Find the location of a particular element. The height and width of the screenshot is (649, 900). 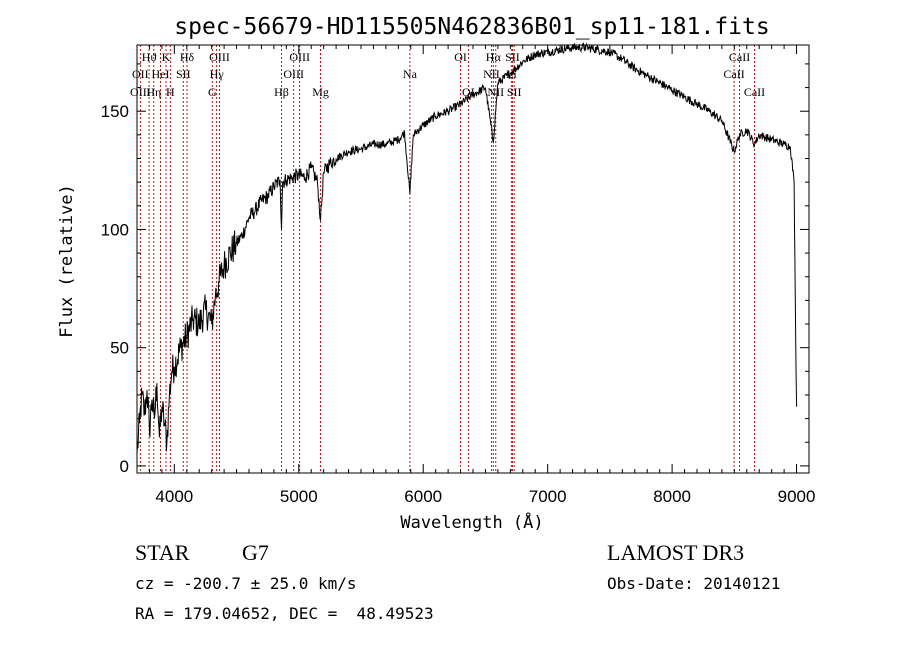

y-tick-label: 0 is located at coordinates (124, 466).